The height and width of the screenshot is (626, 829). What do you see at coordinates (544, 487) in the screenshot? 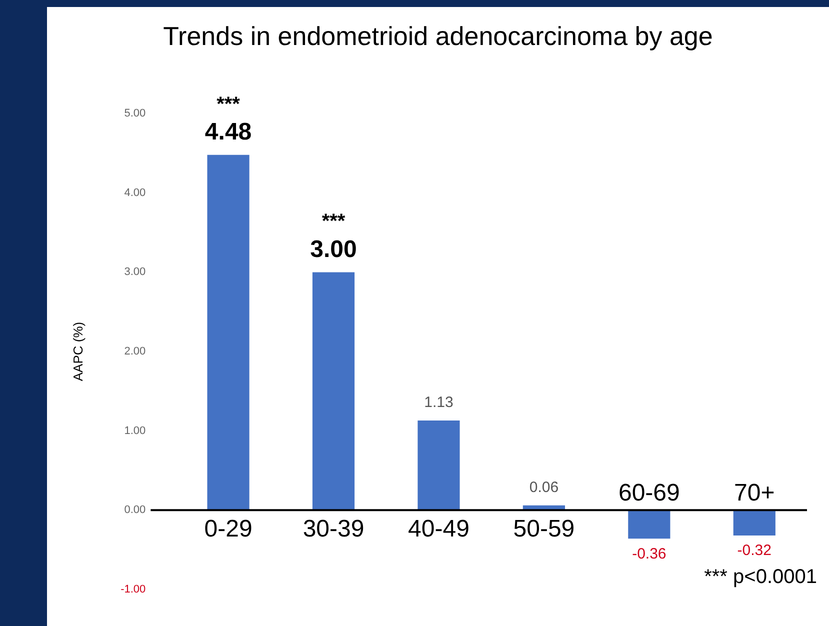
I see `data-label: 0.06` at bounding box center [544, 487].